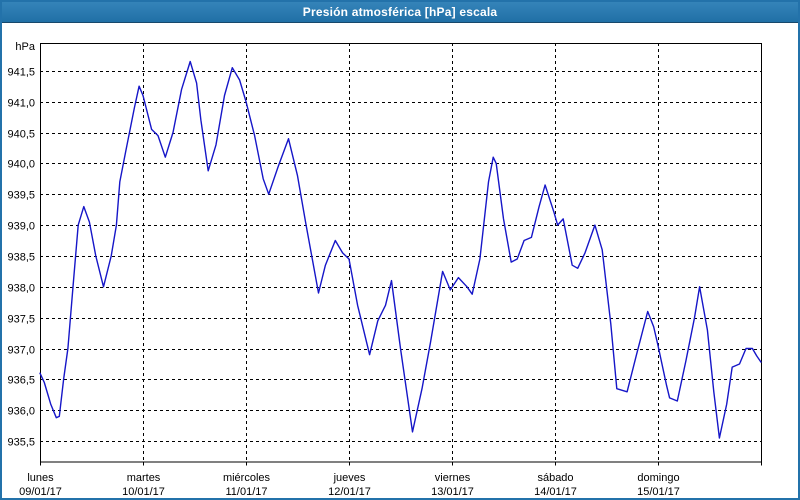  I want to click on x-date-label: 10/01/17, so click(143, 492).